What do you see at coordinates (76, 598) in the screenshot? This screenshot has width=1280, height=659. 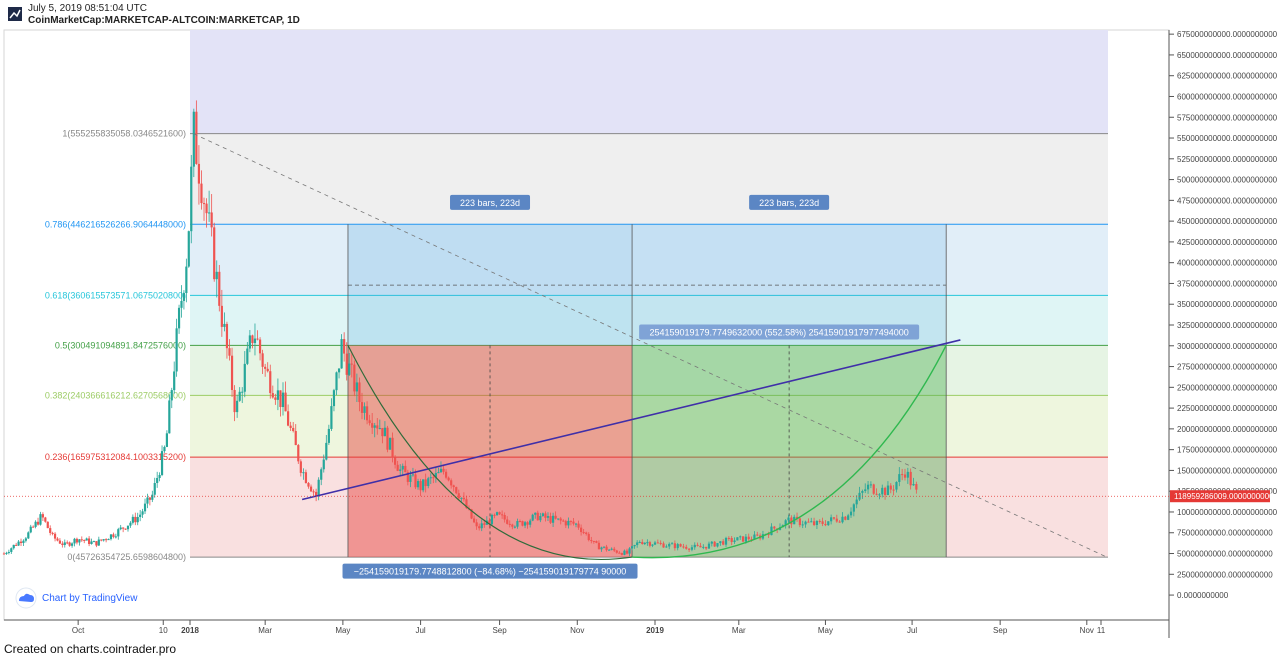 I see `tradingview-watermark: Chart by TradingView` at bounding box center [76, 598].